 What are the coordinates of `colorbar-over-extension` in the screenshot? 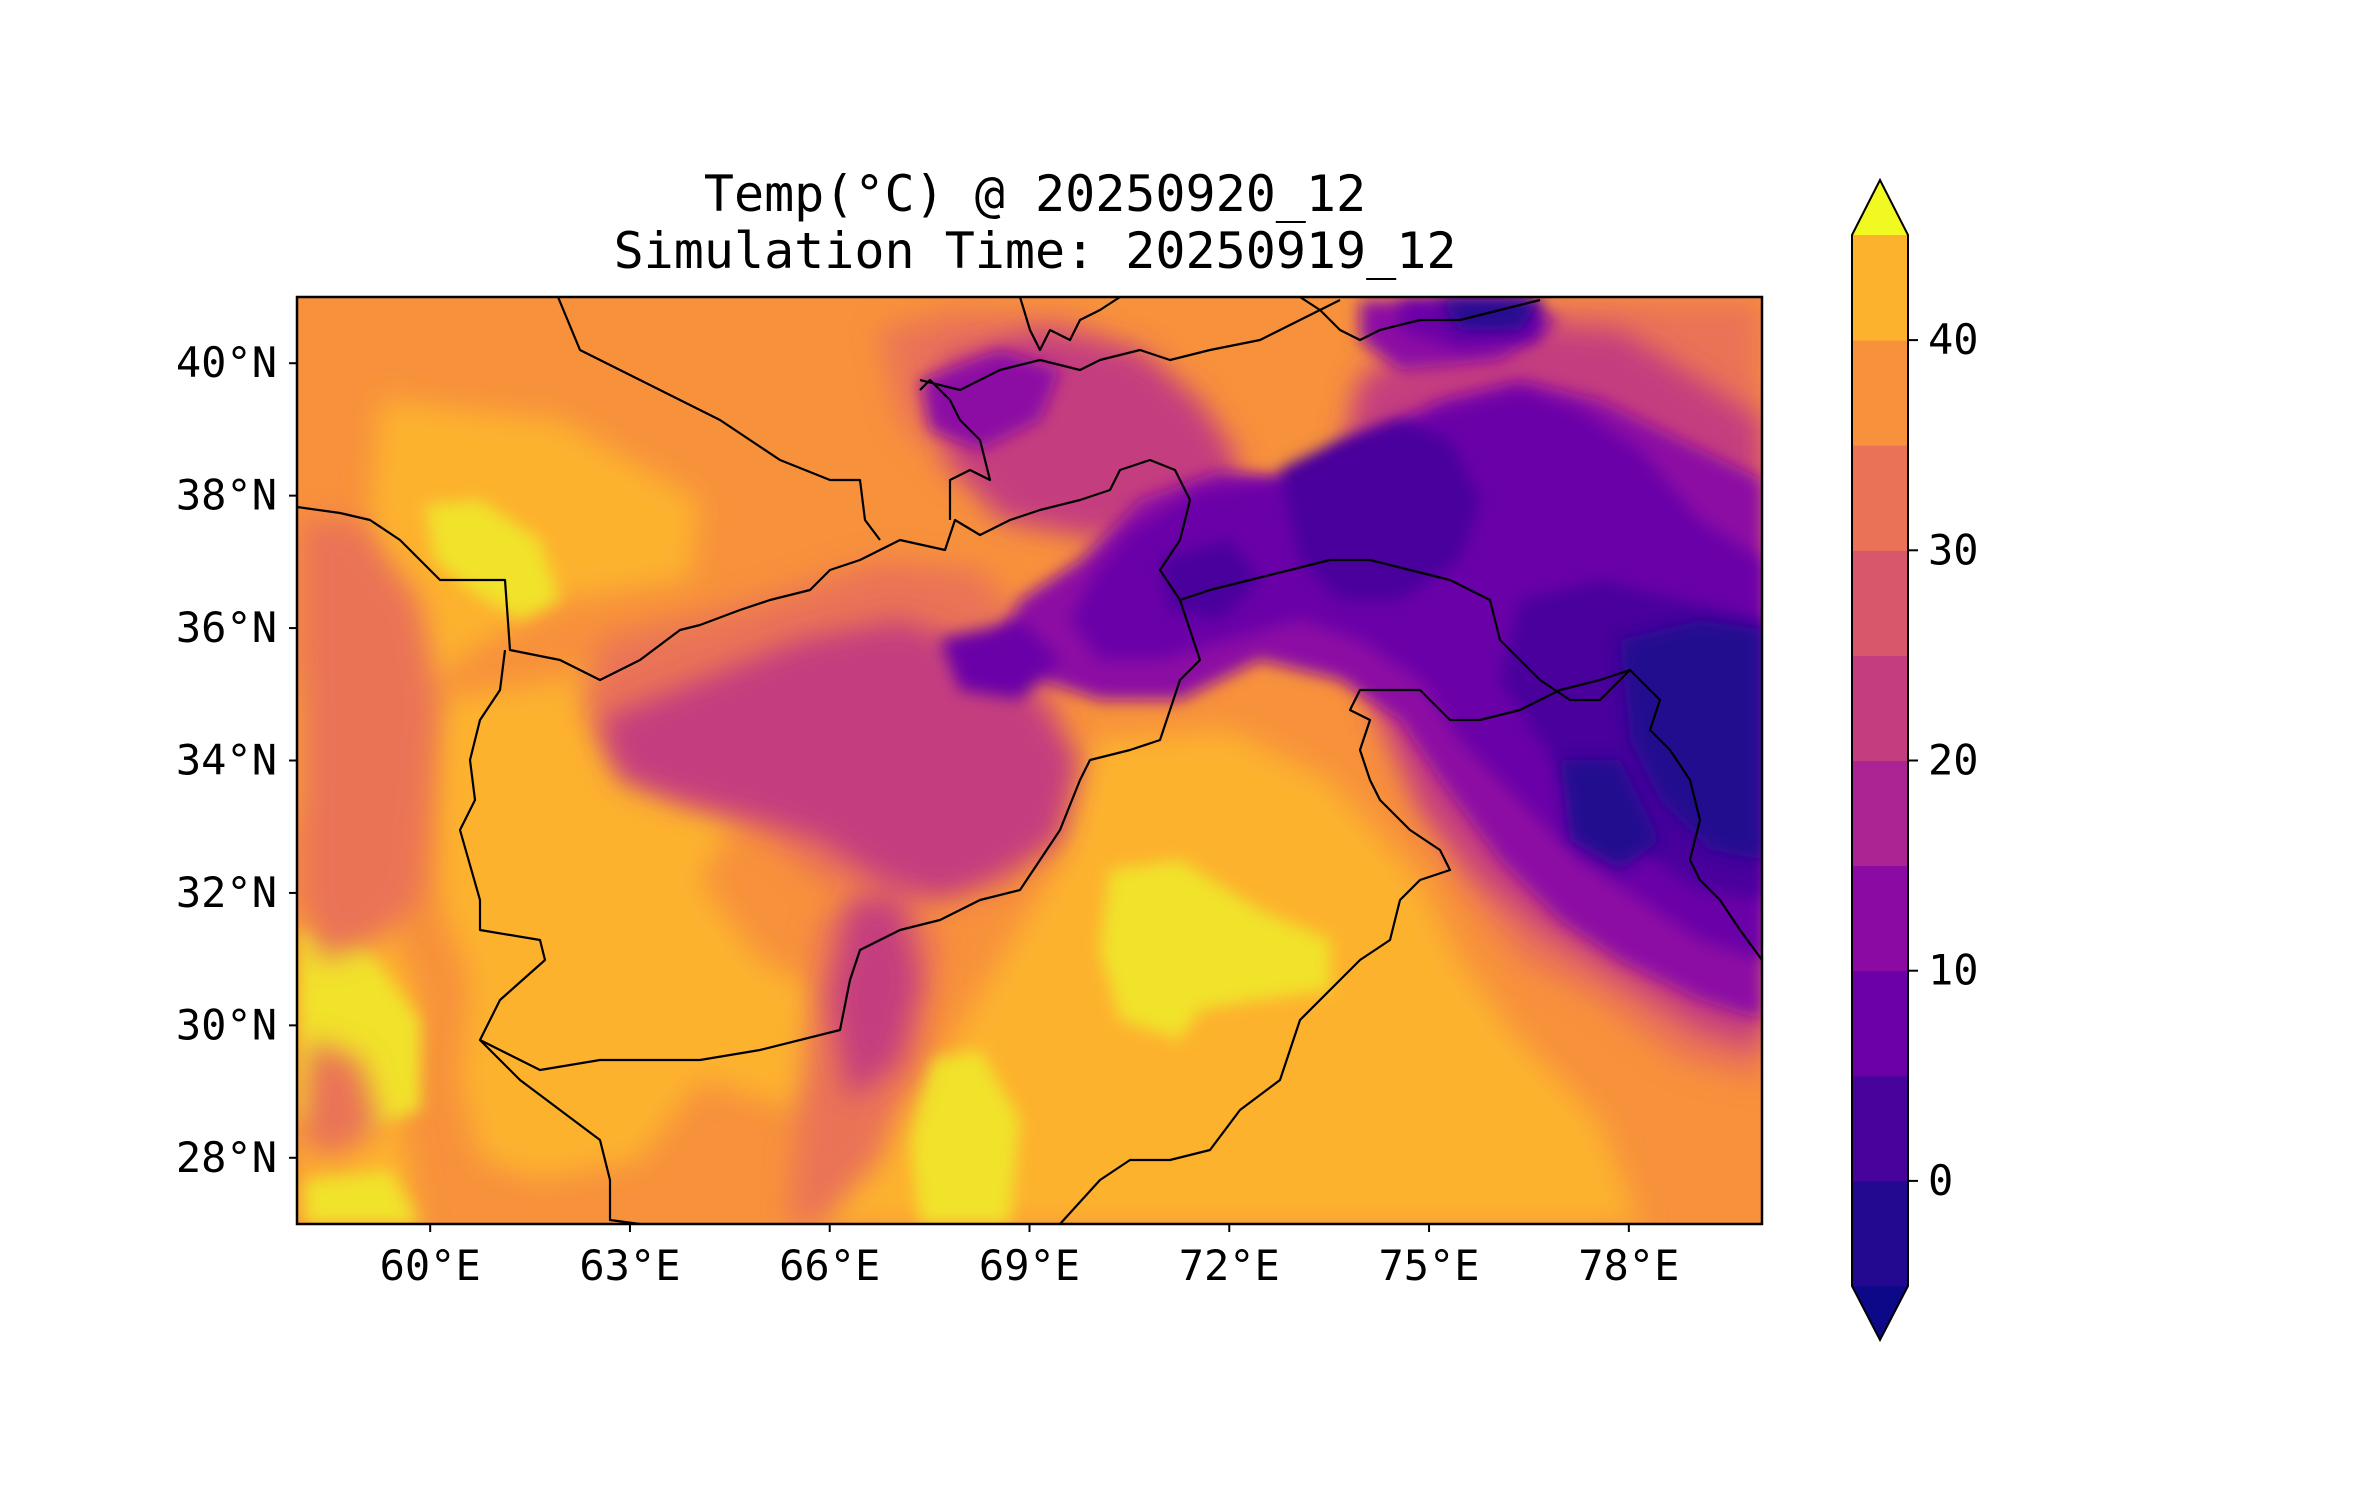 It's located at (1880, 207).